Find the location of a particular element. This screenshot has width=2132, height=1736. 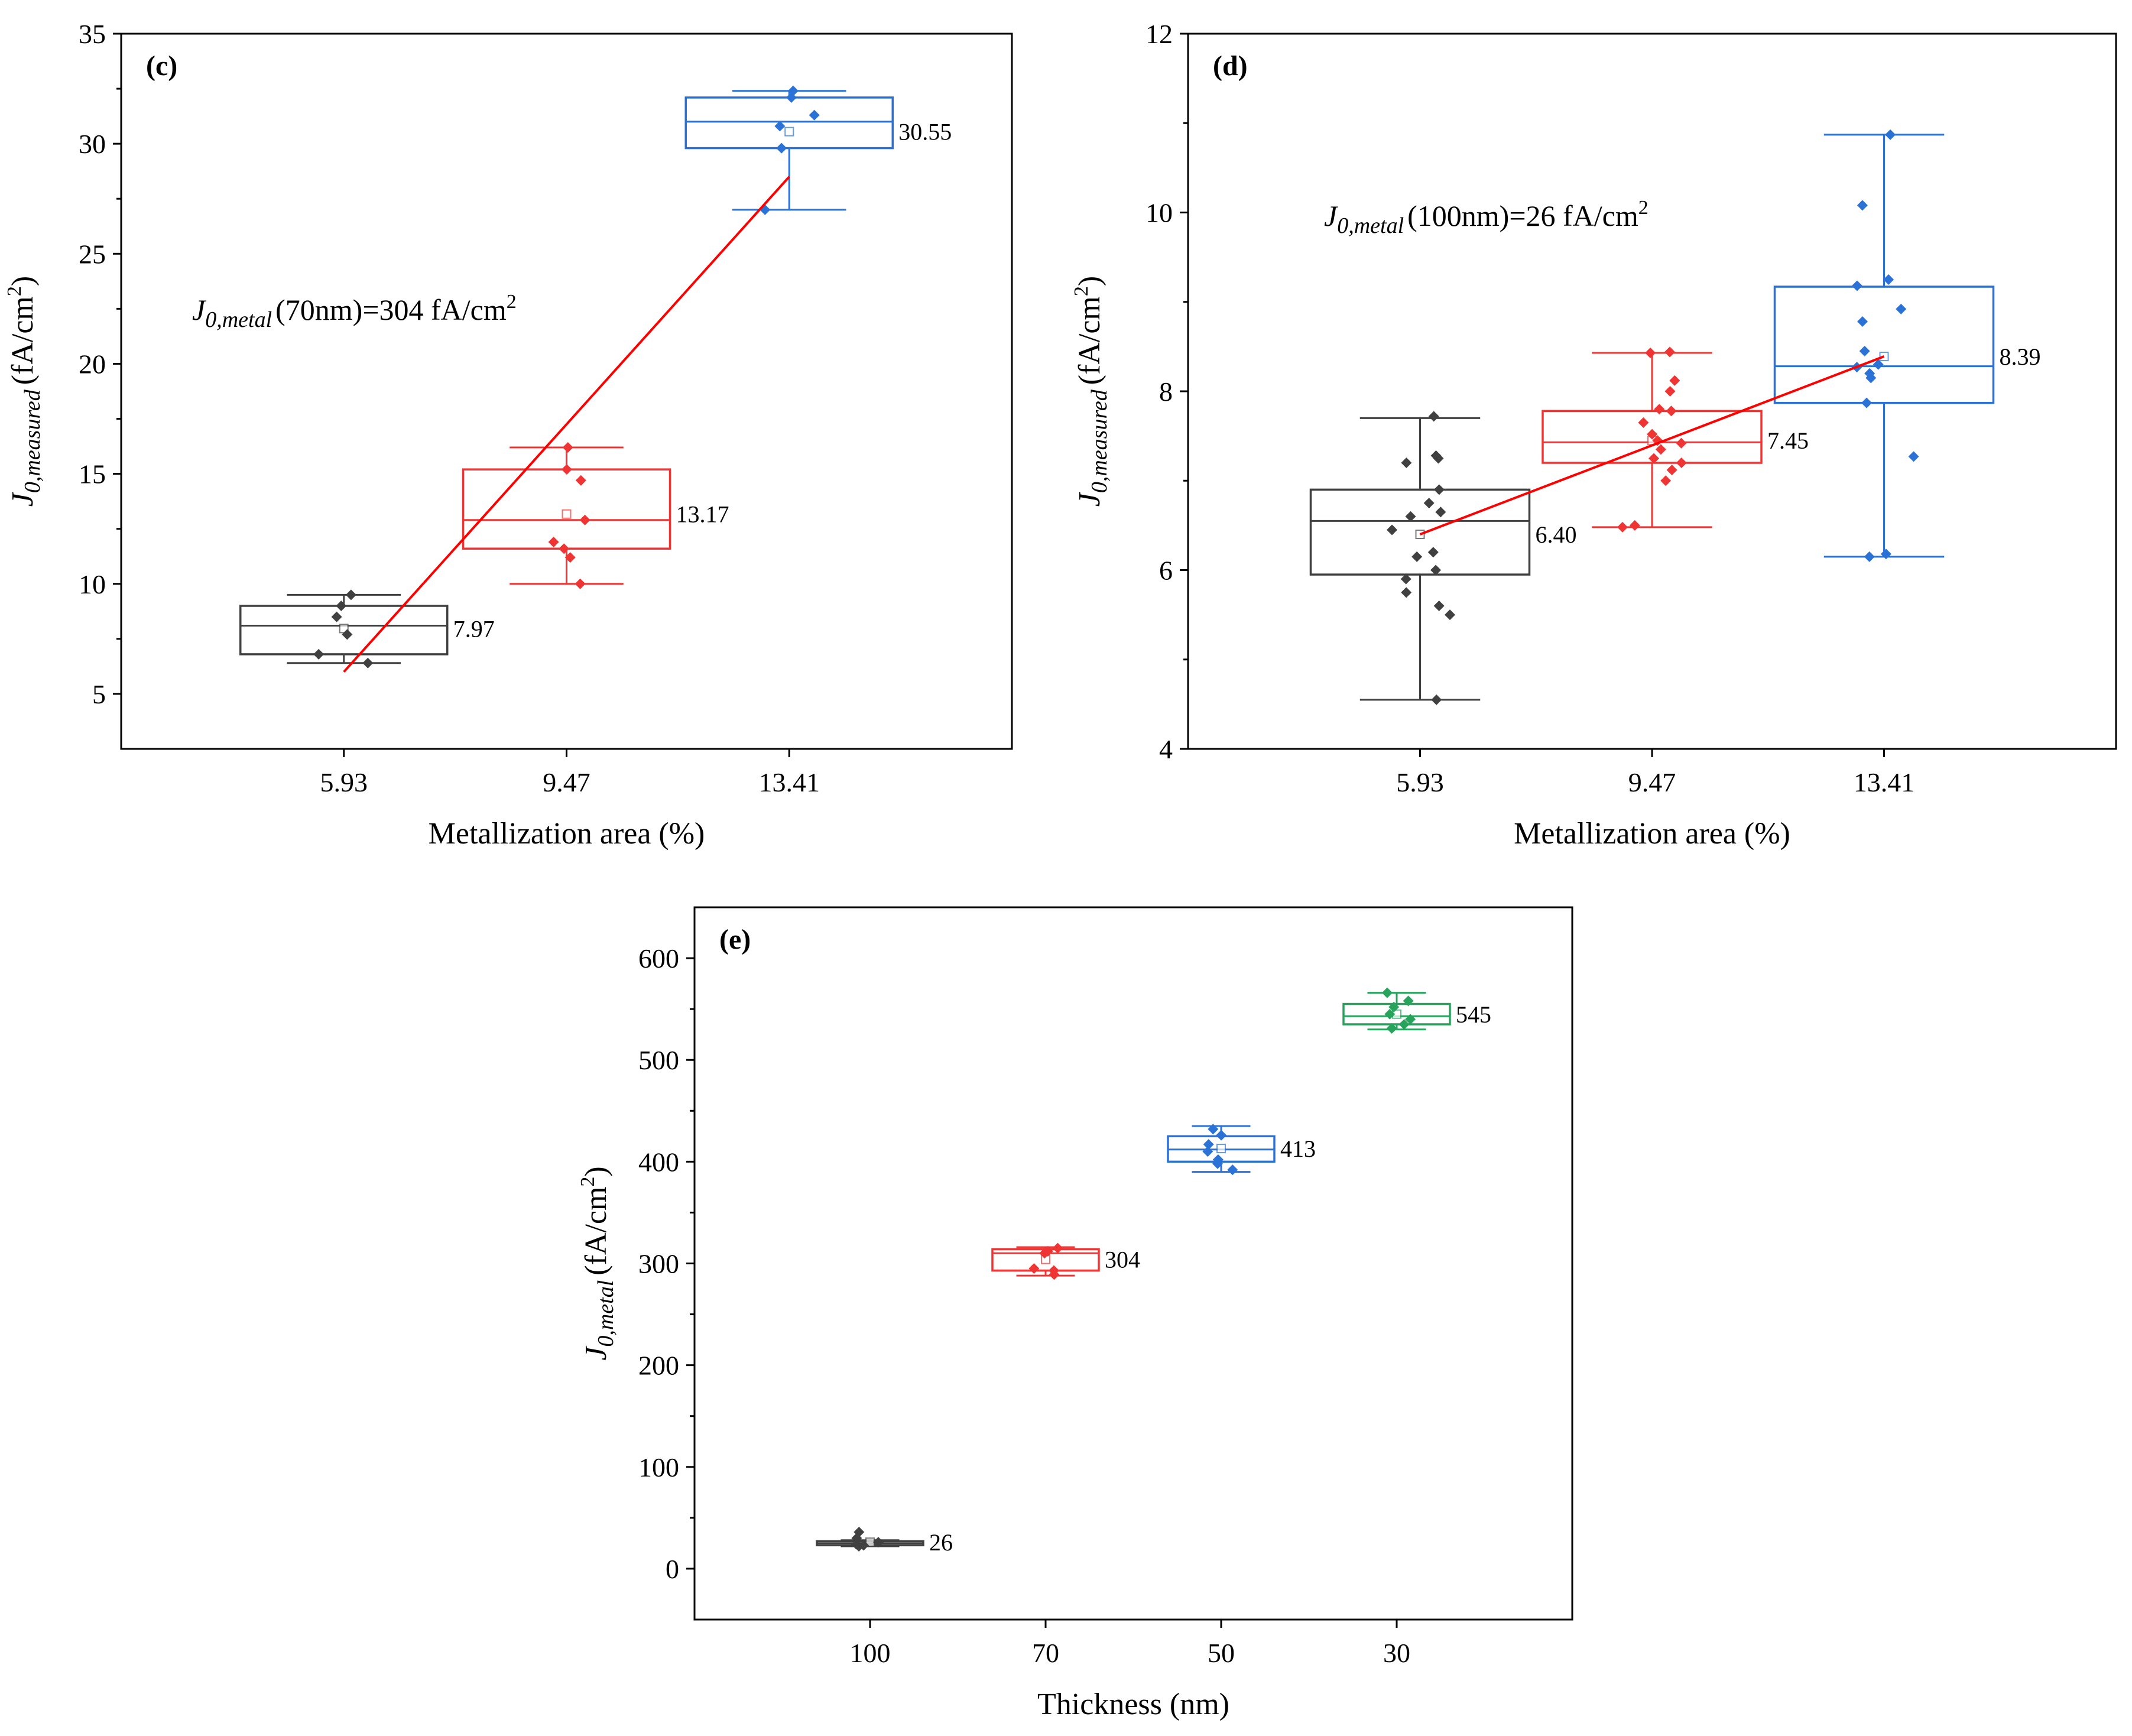

y-axis-title-sup: 2 is located at coordinates (14, 291).